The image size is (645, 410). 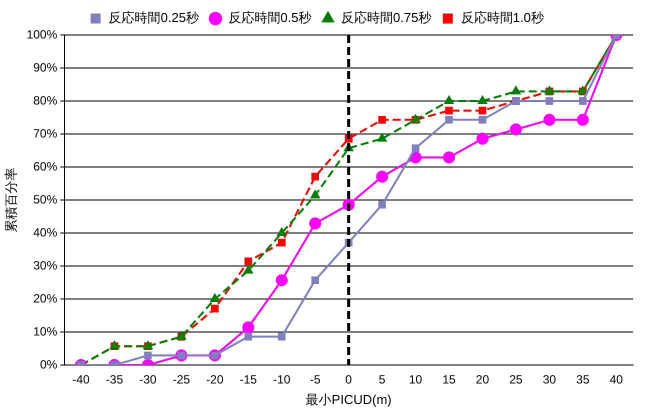 I want to click on y-tick-label: 10%, so click(x=45, y=331).